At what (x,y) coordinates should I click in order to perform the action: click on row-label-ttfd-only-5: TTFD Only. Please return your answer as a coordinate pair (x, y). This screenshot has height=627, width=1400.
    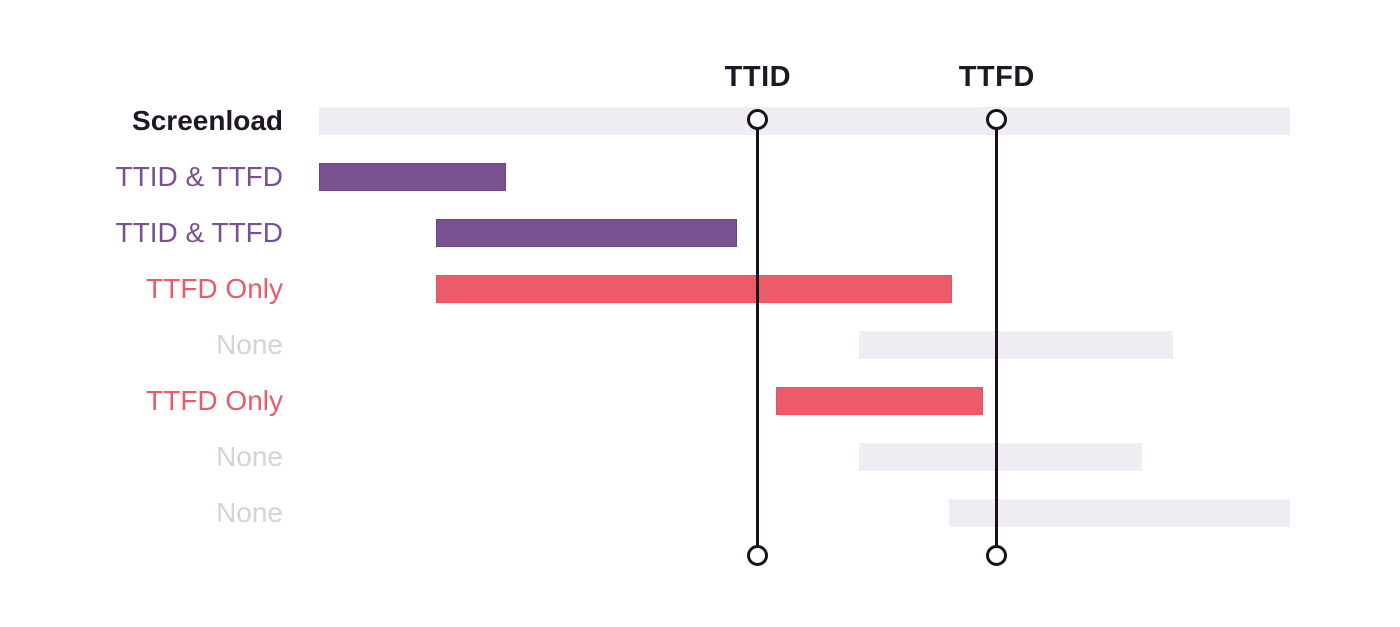
    Looking at the image, I should click on (214, 400).